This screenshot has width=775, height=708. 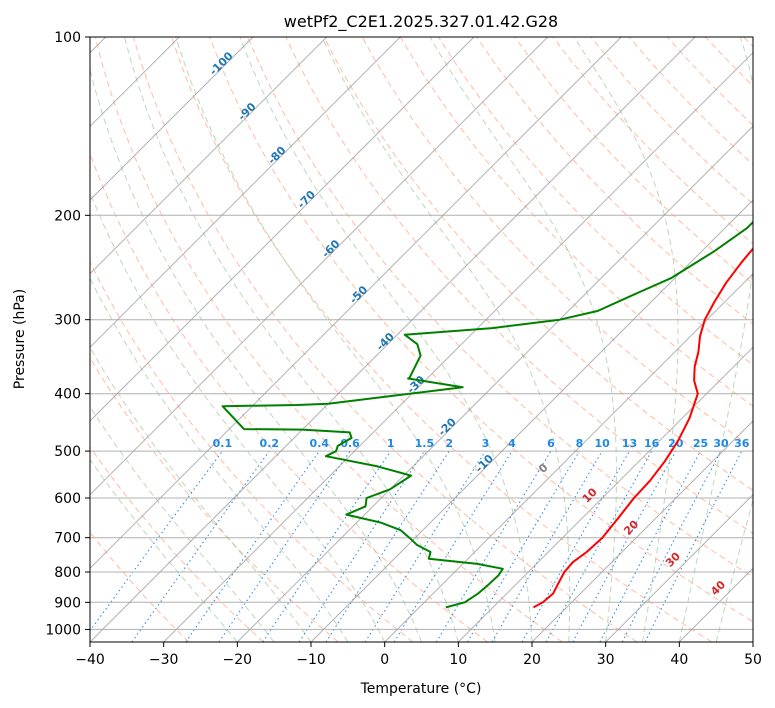 What do you see at coordinates (447, 426) in the screenshot?
I see `isotherm-label: -20` at bounding box center [447, 426].